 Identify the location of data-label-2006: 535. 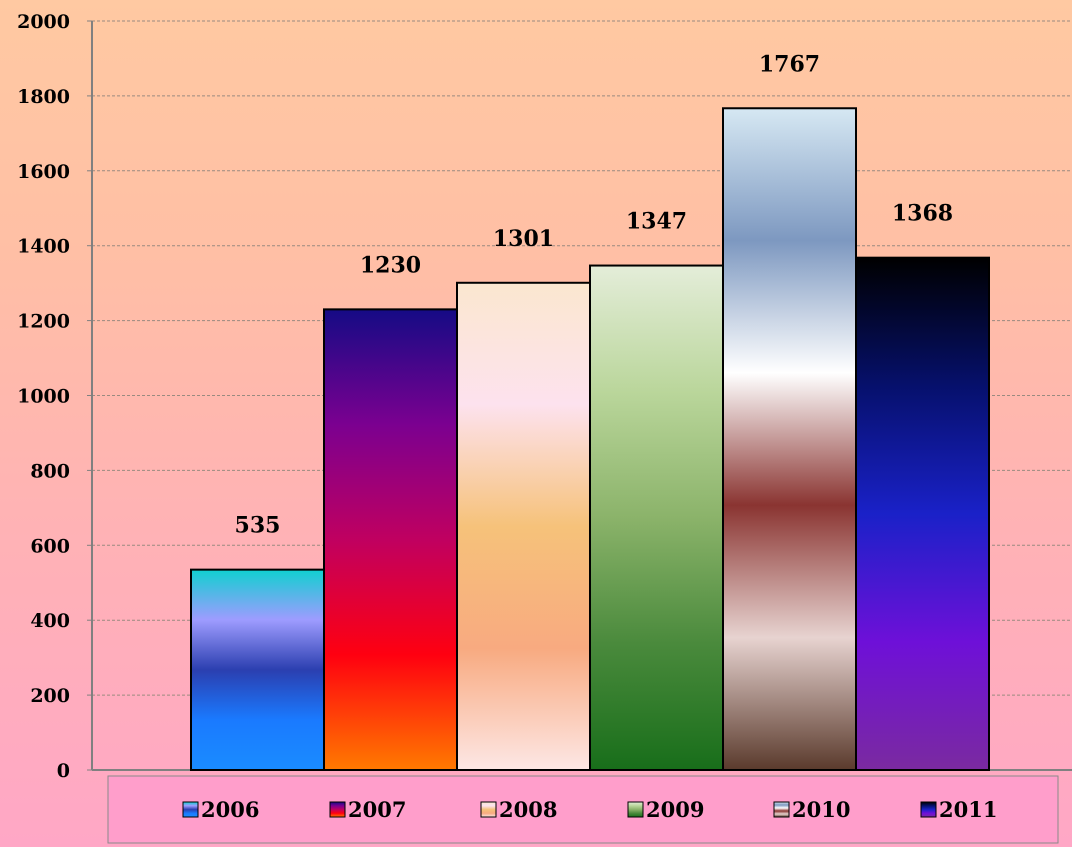
(258, 526).